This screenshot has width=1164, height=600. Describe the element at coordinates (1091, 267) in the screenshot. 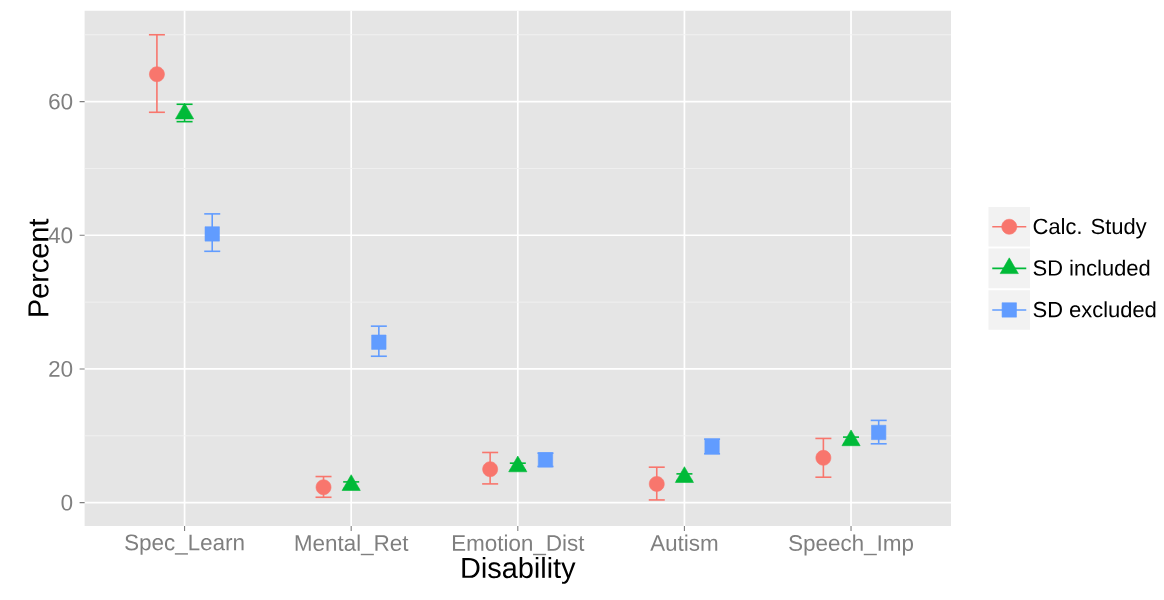

I see `legend-label: SD included` at that location.